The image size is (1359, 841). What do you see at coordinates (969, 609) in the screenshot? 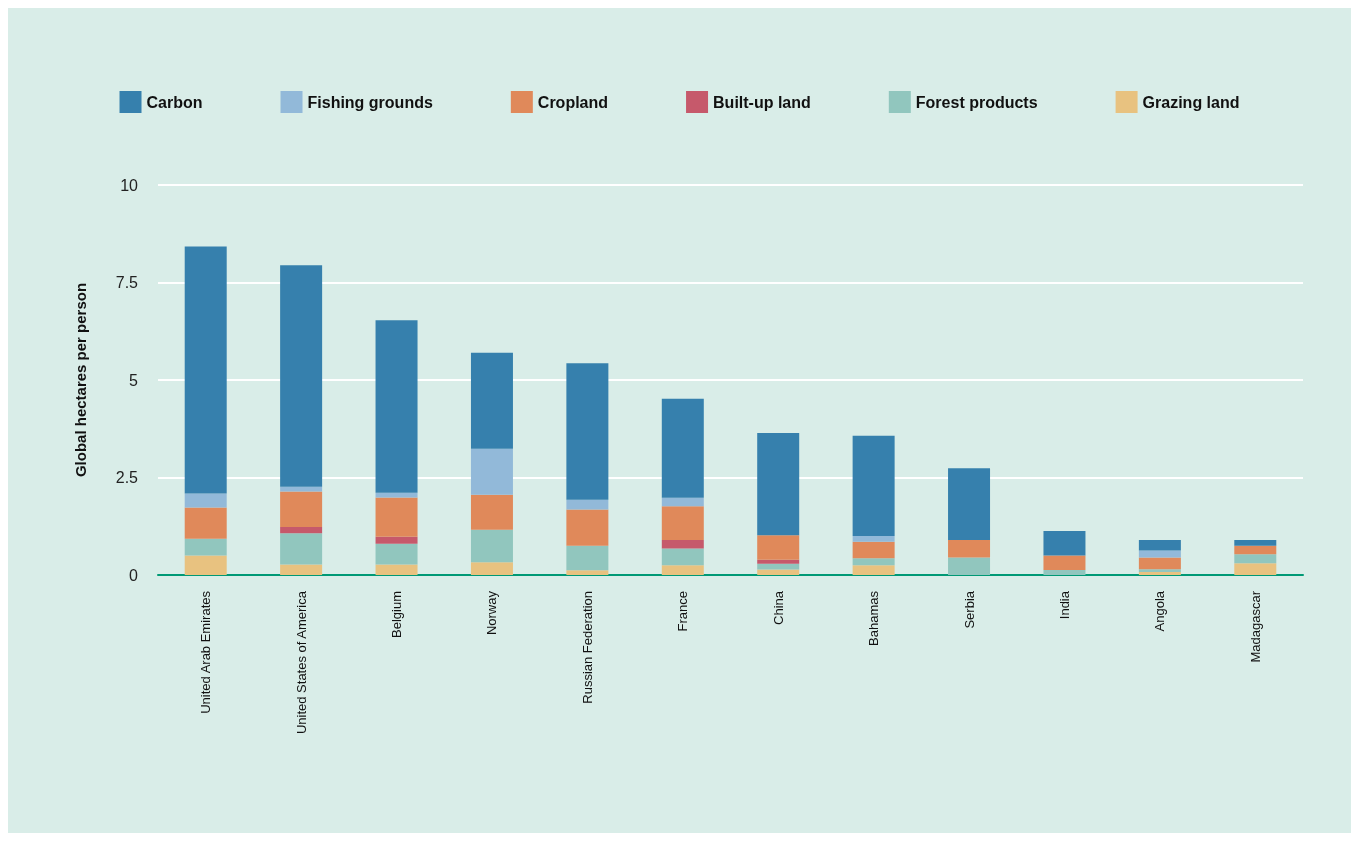
I see `x-tick-label: Serbia` at bounding box center [969, 609].